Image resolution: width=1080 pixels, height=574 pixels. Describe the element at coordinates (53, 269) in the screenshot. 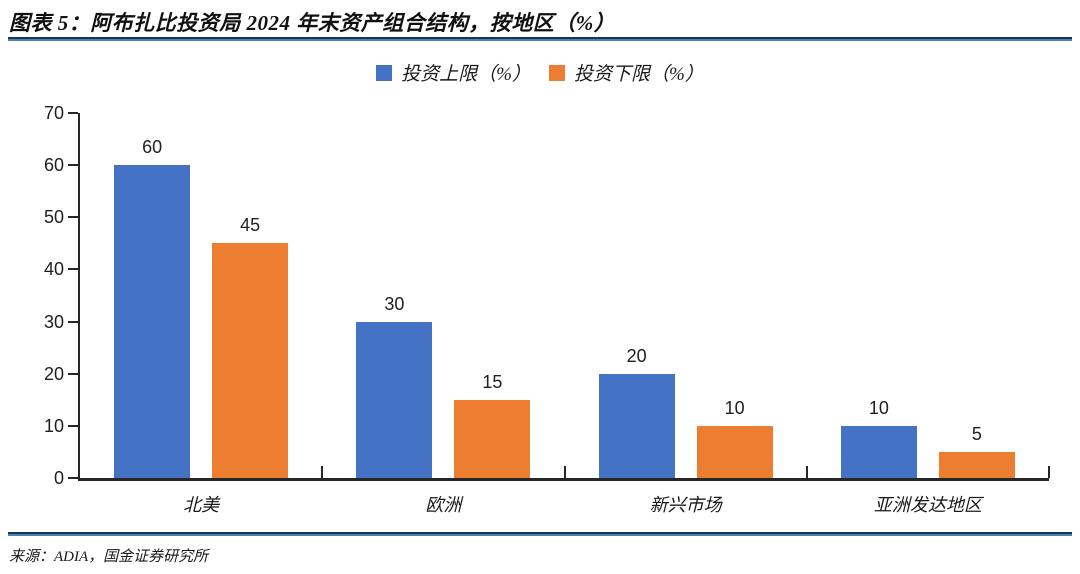

I see `y-axis-tick-label: 40` at that location.